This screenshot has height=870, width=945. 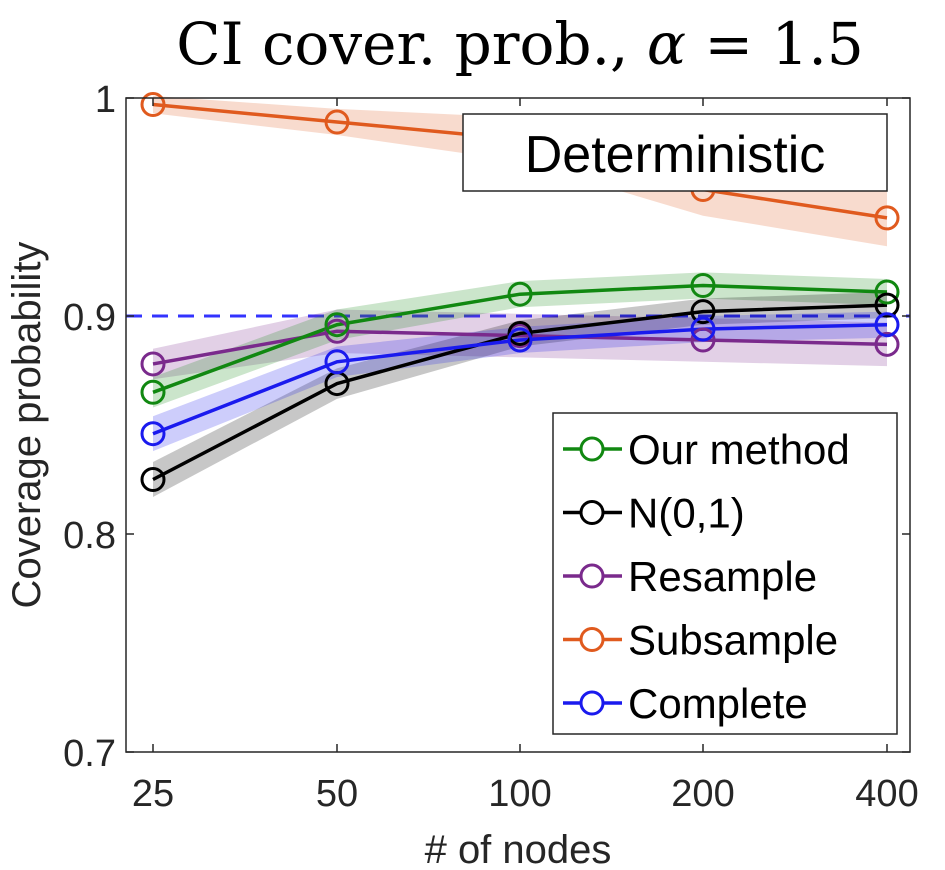 What do you see at coordinates (739, 449) in the screenshot?
I see `legend-label-our_method: Our method` at bounding box center [739, 449].